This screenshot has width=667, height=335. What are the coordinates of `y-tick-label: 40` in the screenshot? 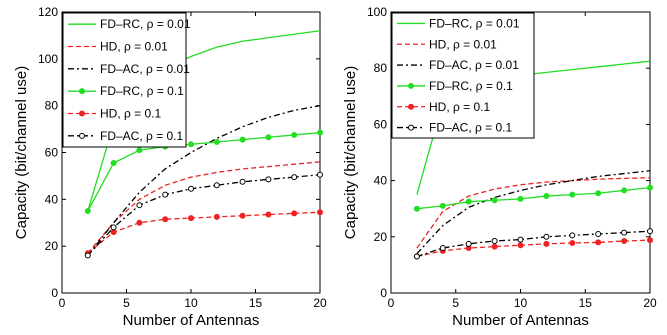 It's located at (52, 199).